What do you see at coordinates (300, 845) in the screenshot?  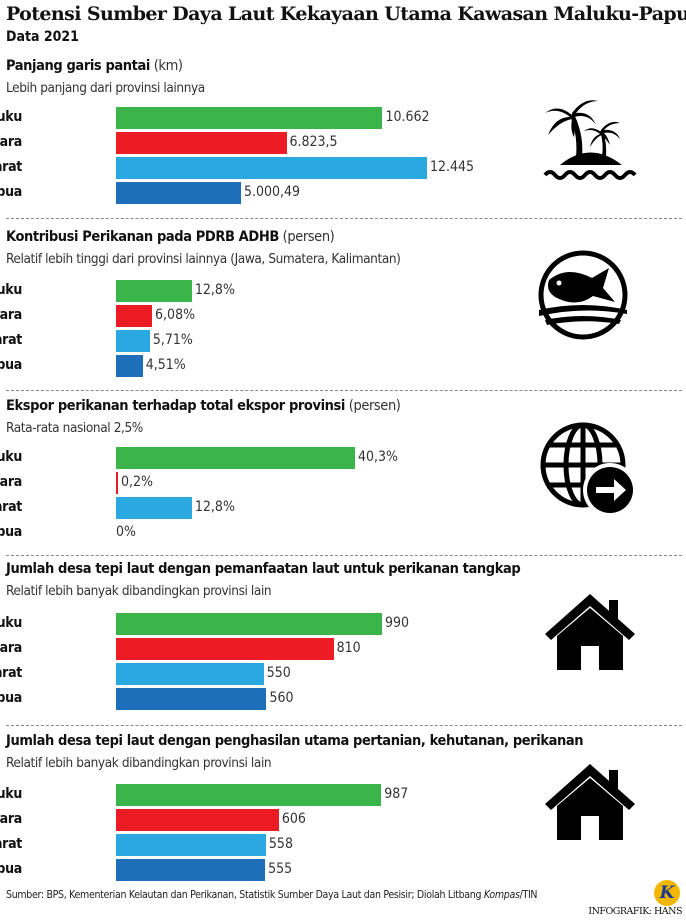 I see `bar-row: Papua Barat 558` at bounding box center [300, 845].